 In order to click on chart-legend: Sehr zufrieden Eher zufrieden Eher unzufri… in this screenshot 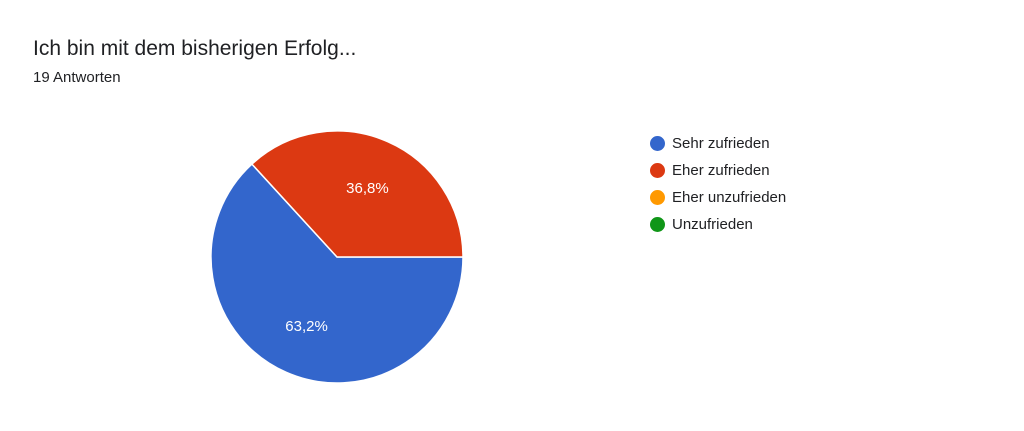, I will do `click(718, 184)`.